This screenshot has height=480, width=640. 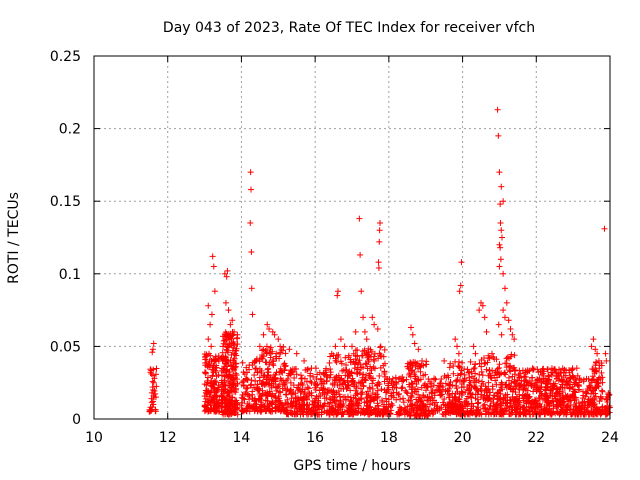 I want to click on x-axis-label: GPS time / hours, so click(x=351, y=466).